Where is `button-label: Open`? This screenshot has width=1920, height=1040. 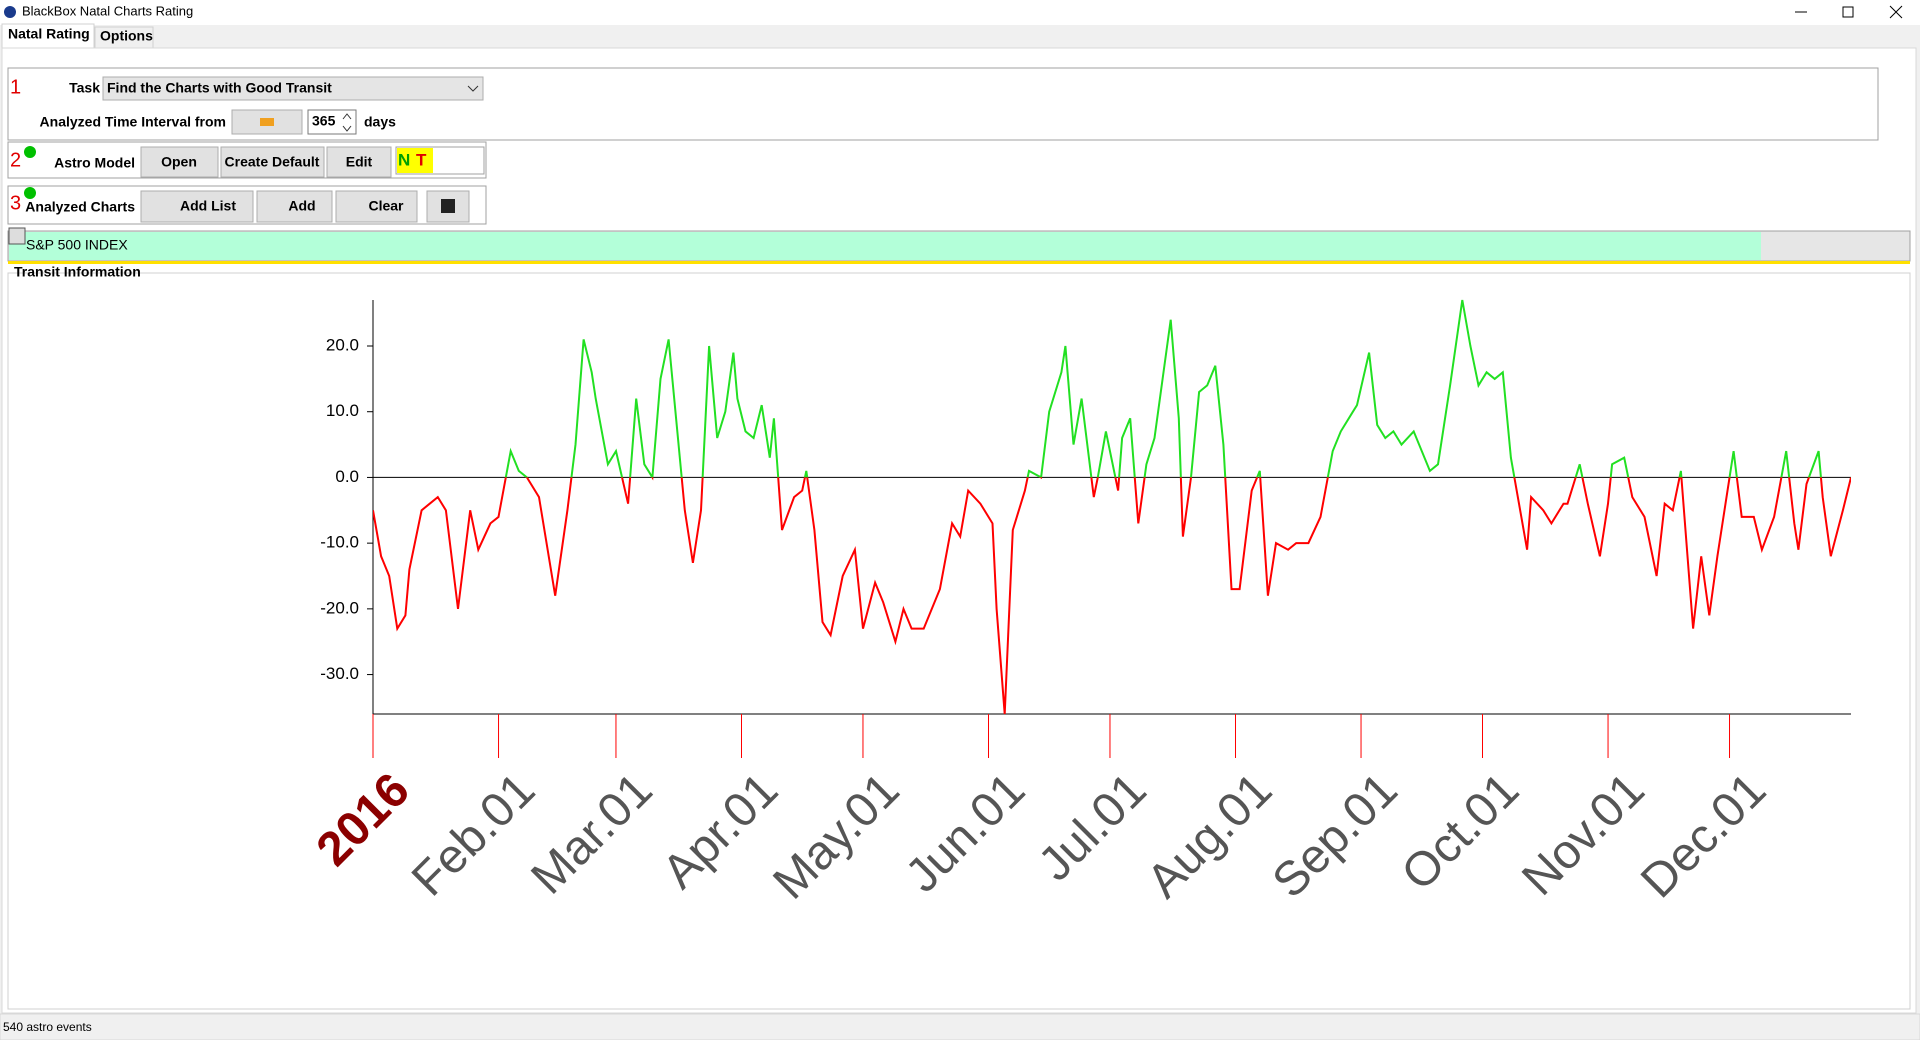
button-label: Open is located at coordinates (179, 162).